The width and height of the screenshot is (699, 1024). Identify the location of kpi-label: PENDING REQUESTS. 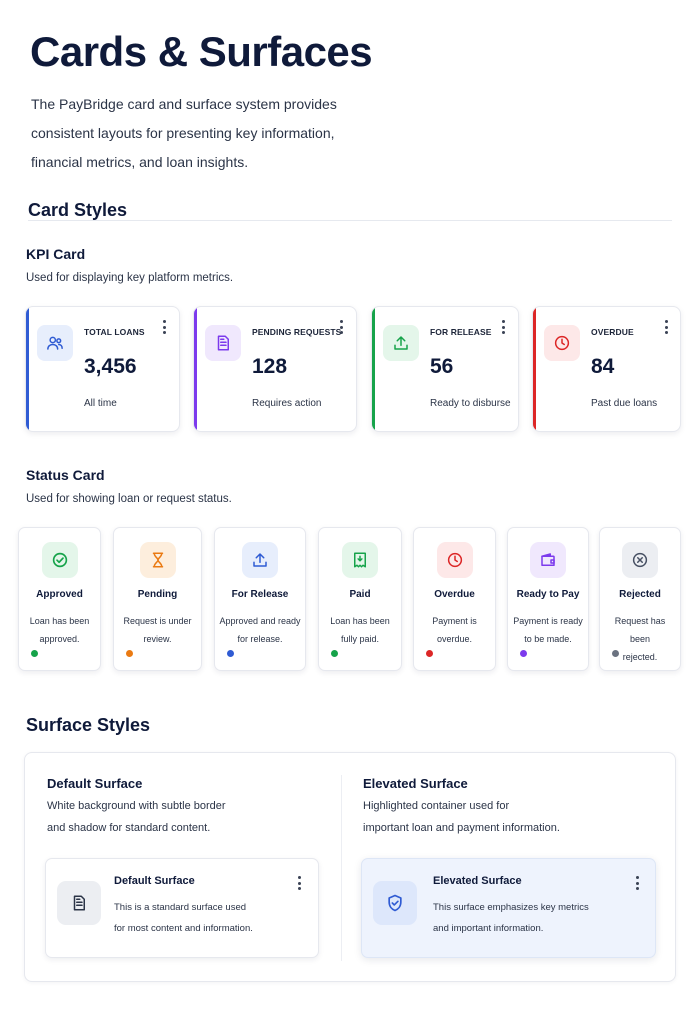
(297, 332).